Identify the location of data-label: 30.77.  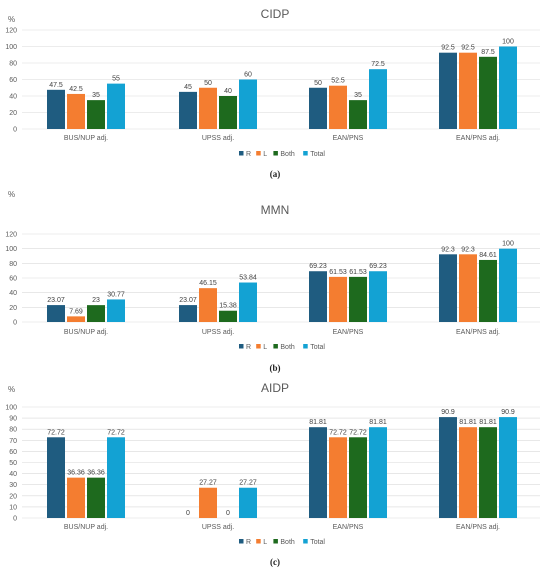
(116, 294).